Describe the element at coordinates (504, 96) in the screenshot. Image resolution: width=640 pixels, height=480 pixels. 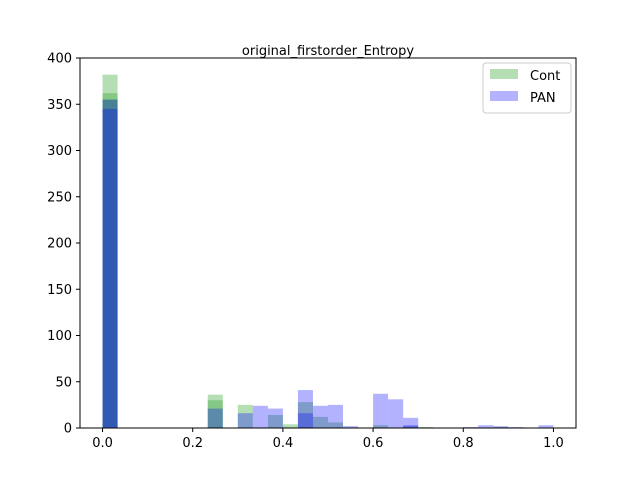
I see `legend-swatch-pan` at that location.